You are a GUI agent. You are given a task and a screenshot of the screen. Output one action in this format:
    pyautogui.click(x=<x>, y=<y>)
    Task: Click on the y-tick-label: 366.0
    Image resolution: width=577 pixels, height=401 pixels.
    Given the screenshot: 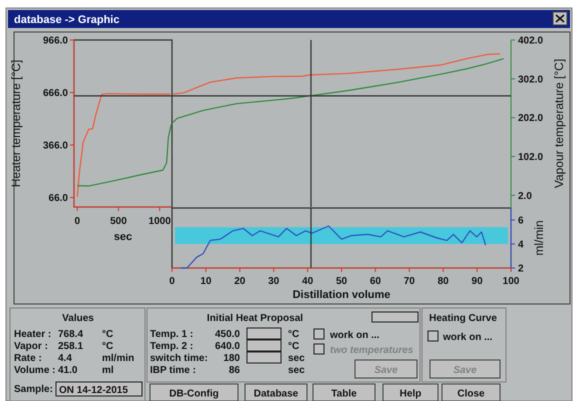 What is the action you would take?
    pyautogui.click(x=55, y=146)
    